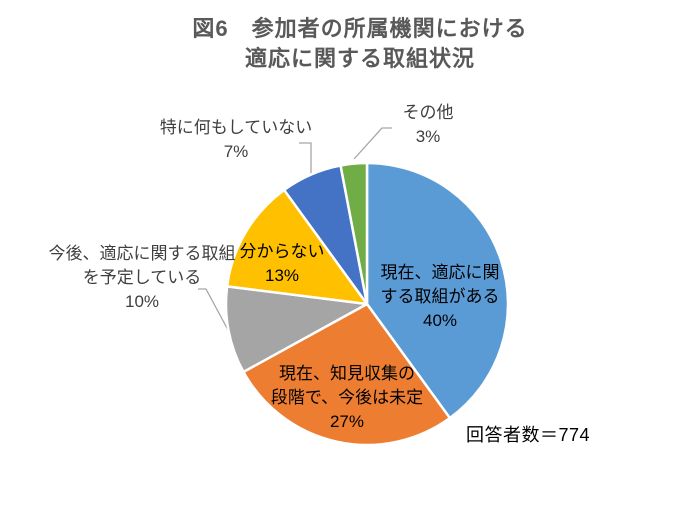 The image size is (700, 509). I want to click on data-label-current-efforts: 現在、適応に関 する取組がある 40%, so click(440, 297).